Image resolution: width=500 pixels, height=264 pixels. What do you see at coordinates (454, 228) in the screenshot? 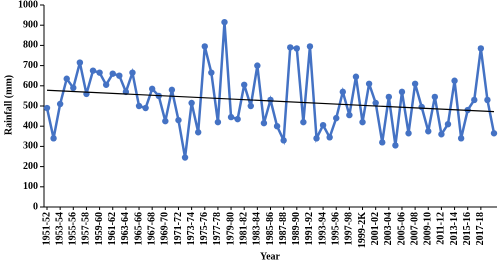
I see `x-tick-label: 2013-14` at bounding box center [454, 228].